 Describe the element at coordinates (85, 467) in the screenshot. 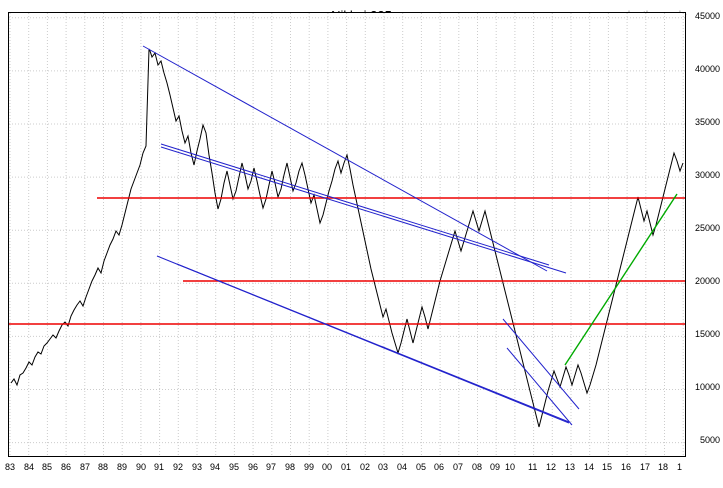

I see `x-axis-label-87: 87` at that location.